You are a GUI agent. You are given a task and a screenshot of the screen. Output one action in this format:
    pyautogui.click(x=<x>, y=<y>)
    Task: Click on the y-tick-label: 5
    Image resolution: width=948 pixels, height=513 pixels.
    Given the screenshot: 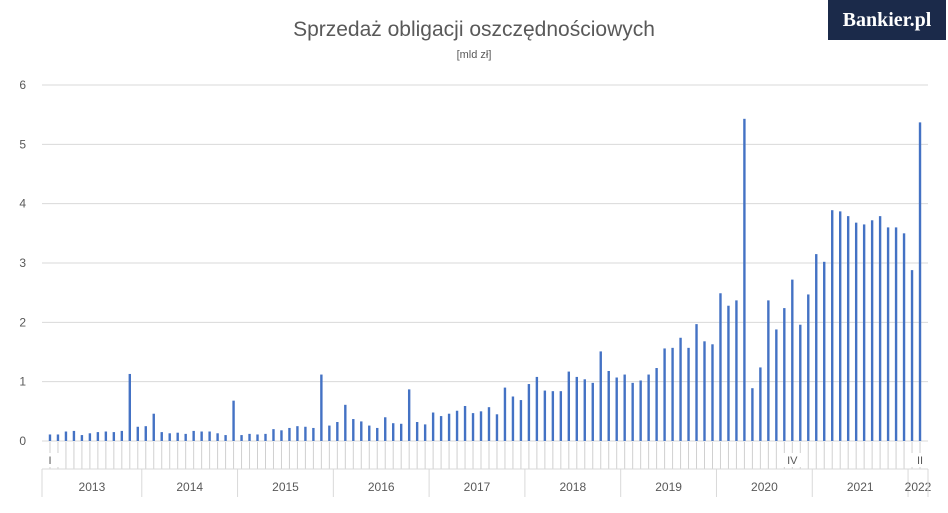 What is the action you would take?
    pyautogui.click(x=22, y=144)
    